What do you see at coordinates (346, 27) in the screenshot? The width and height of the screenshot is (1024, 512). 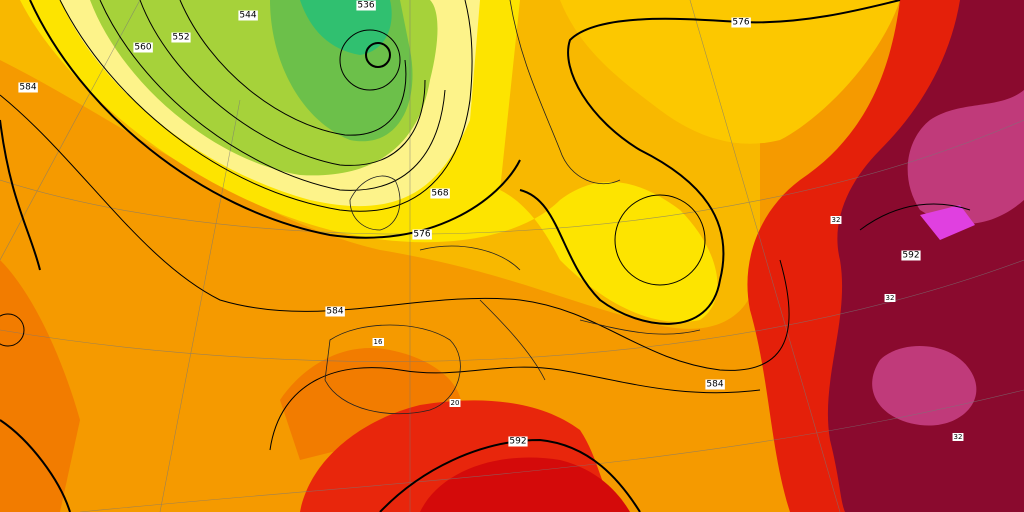 I see `field-teal` at bounding box center [346, 27].